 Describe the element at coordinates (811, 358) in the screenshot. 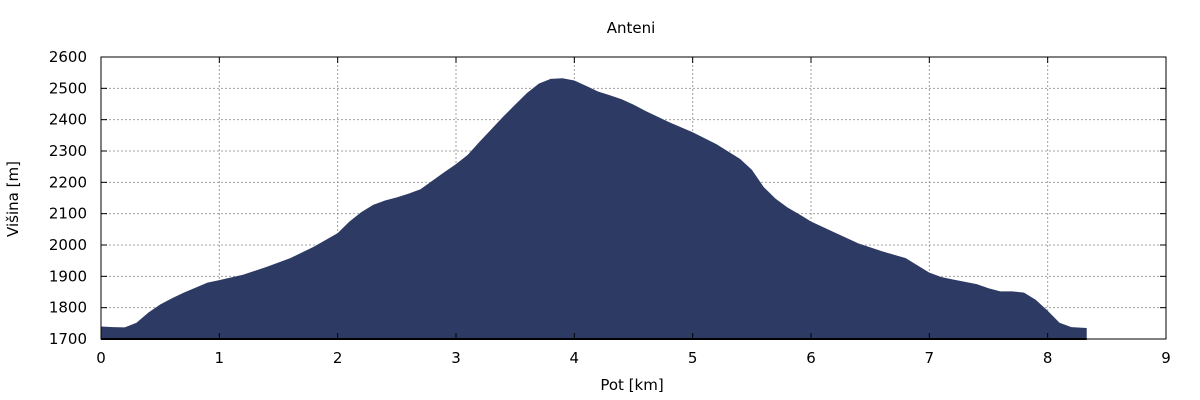

I see `x-tick-label-6: 6` at that location.